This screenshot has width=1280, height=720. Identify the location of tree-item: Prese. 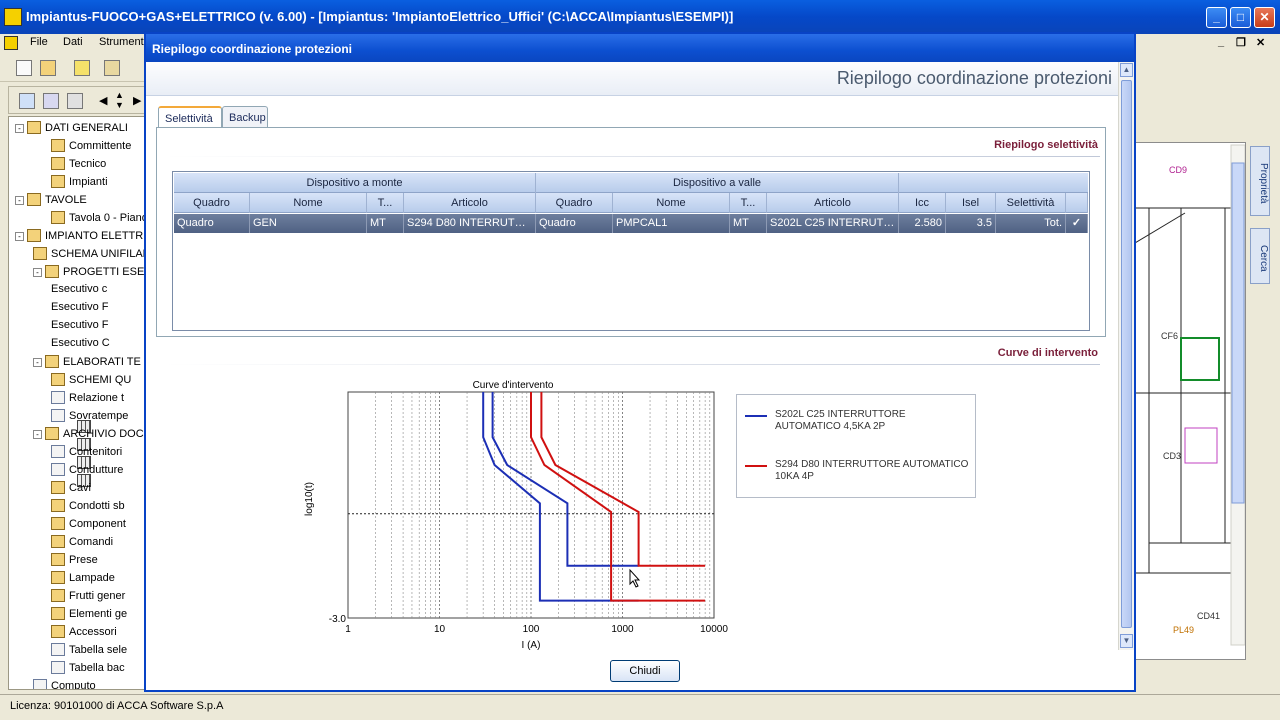
(74, 562).